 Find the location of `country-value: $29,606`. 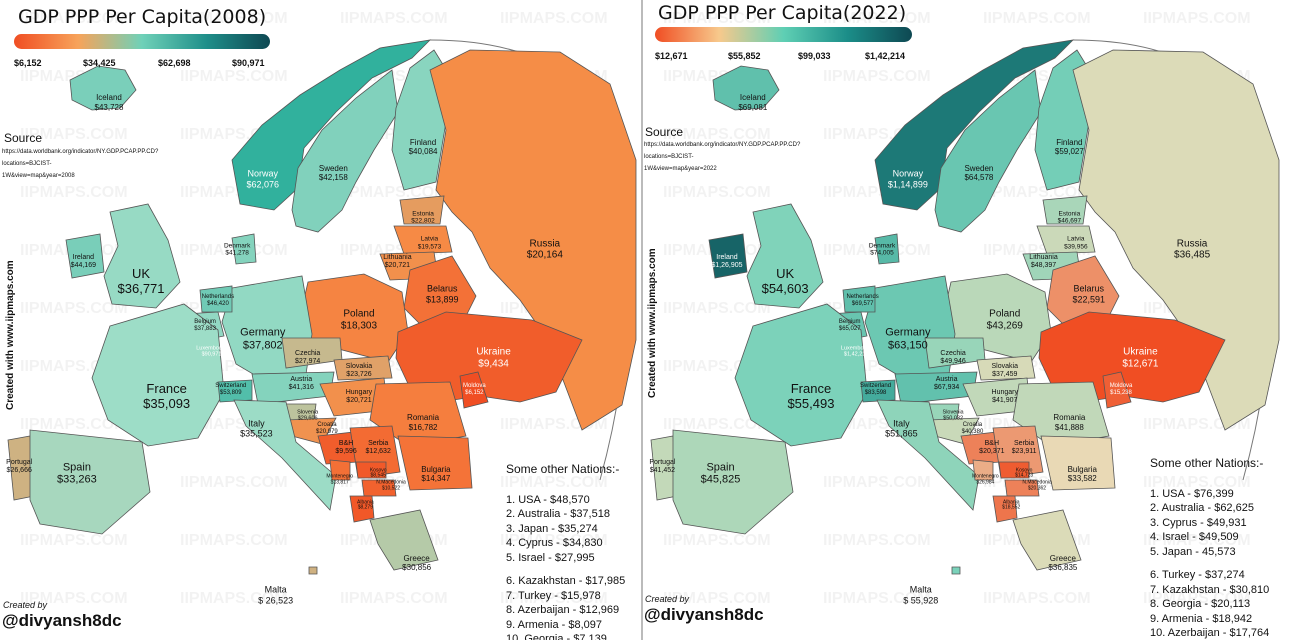

country-value: $29,606 is located at coordinates (307, 419).